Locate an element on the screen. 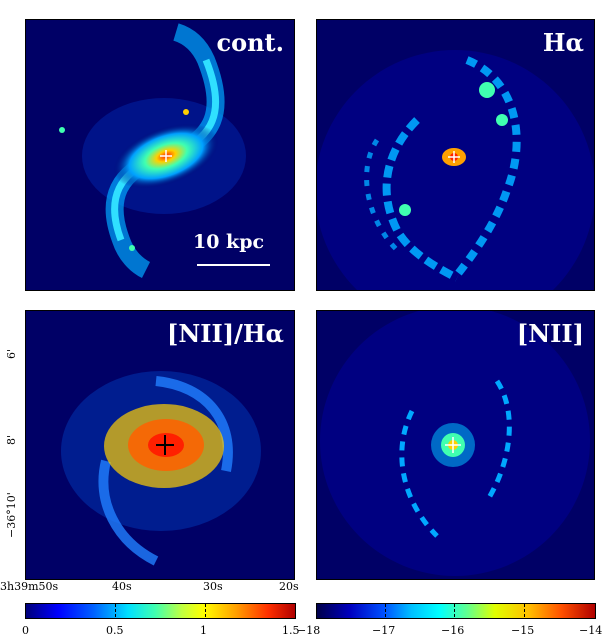 The height and width of the screenshot is (641, 609). colorbar-ratio-tick-label: 1.5 is located at coordinates (291, 630).